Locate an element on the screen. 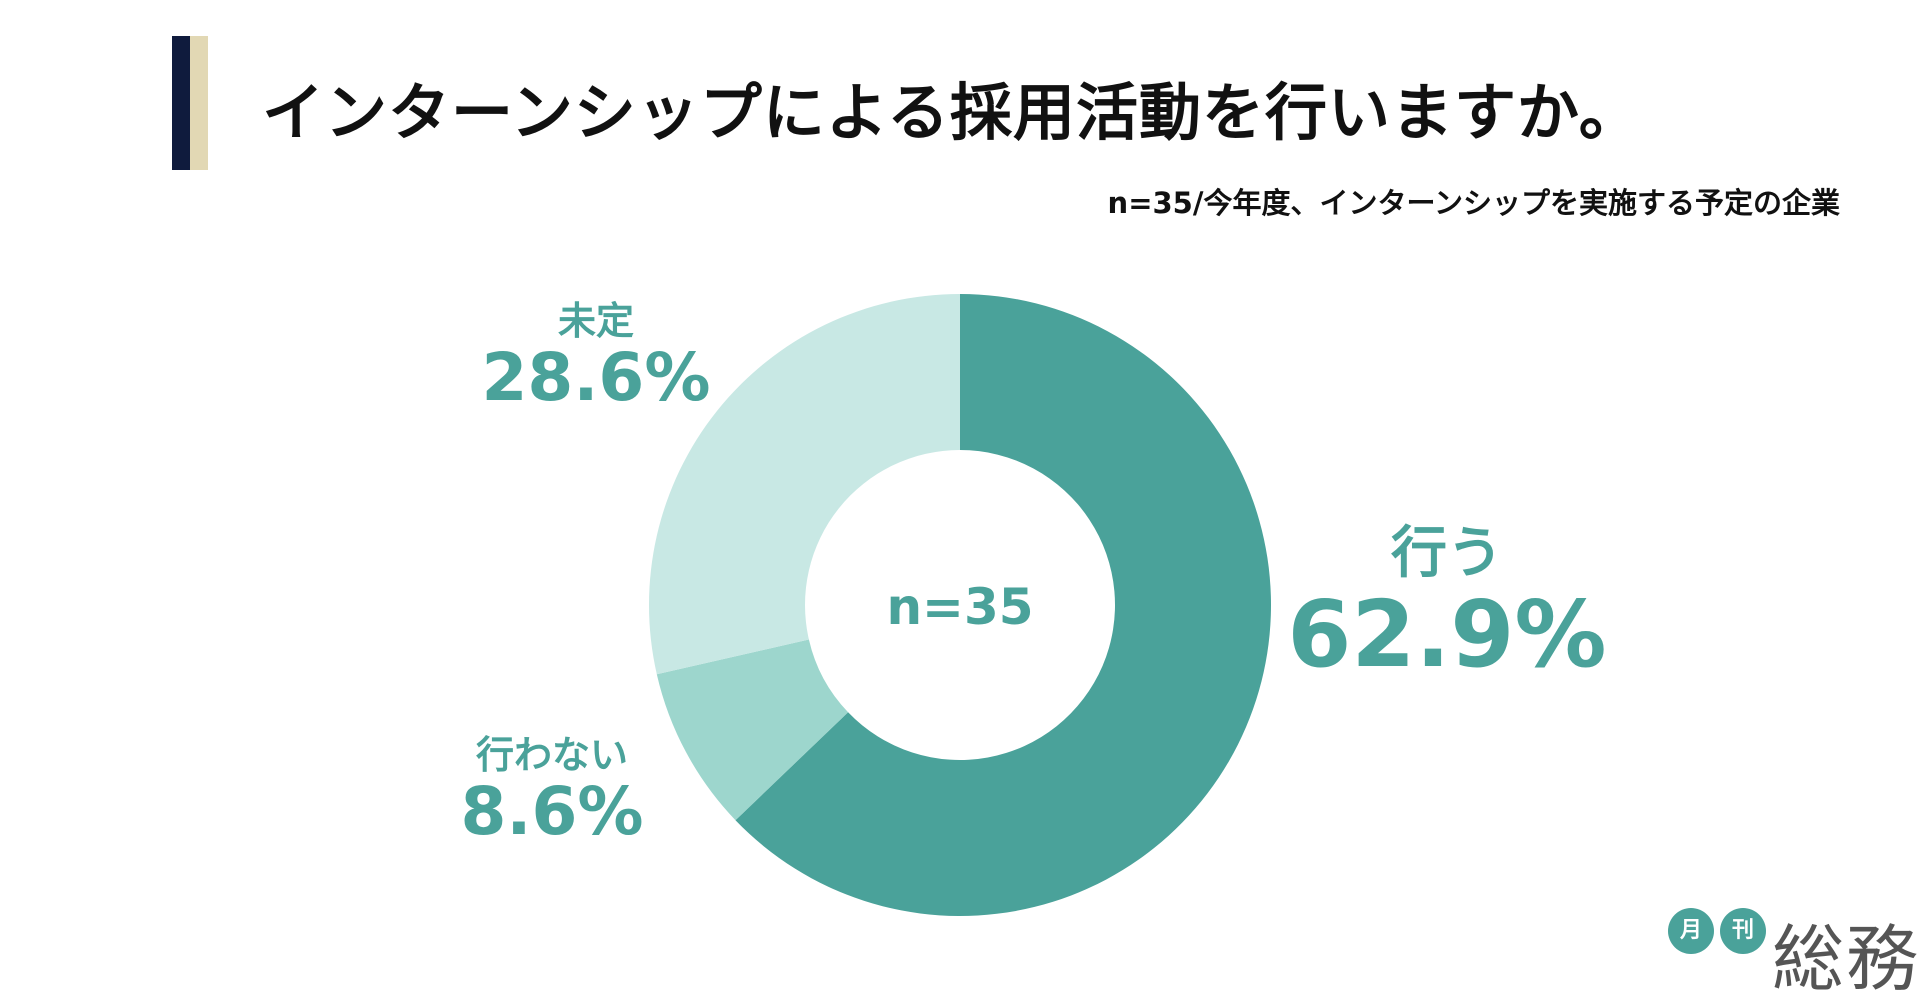  segment-percent-undecided: 28.6% is located at coordinates (596, 377).